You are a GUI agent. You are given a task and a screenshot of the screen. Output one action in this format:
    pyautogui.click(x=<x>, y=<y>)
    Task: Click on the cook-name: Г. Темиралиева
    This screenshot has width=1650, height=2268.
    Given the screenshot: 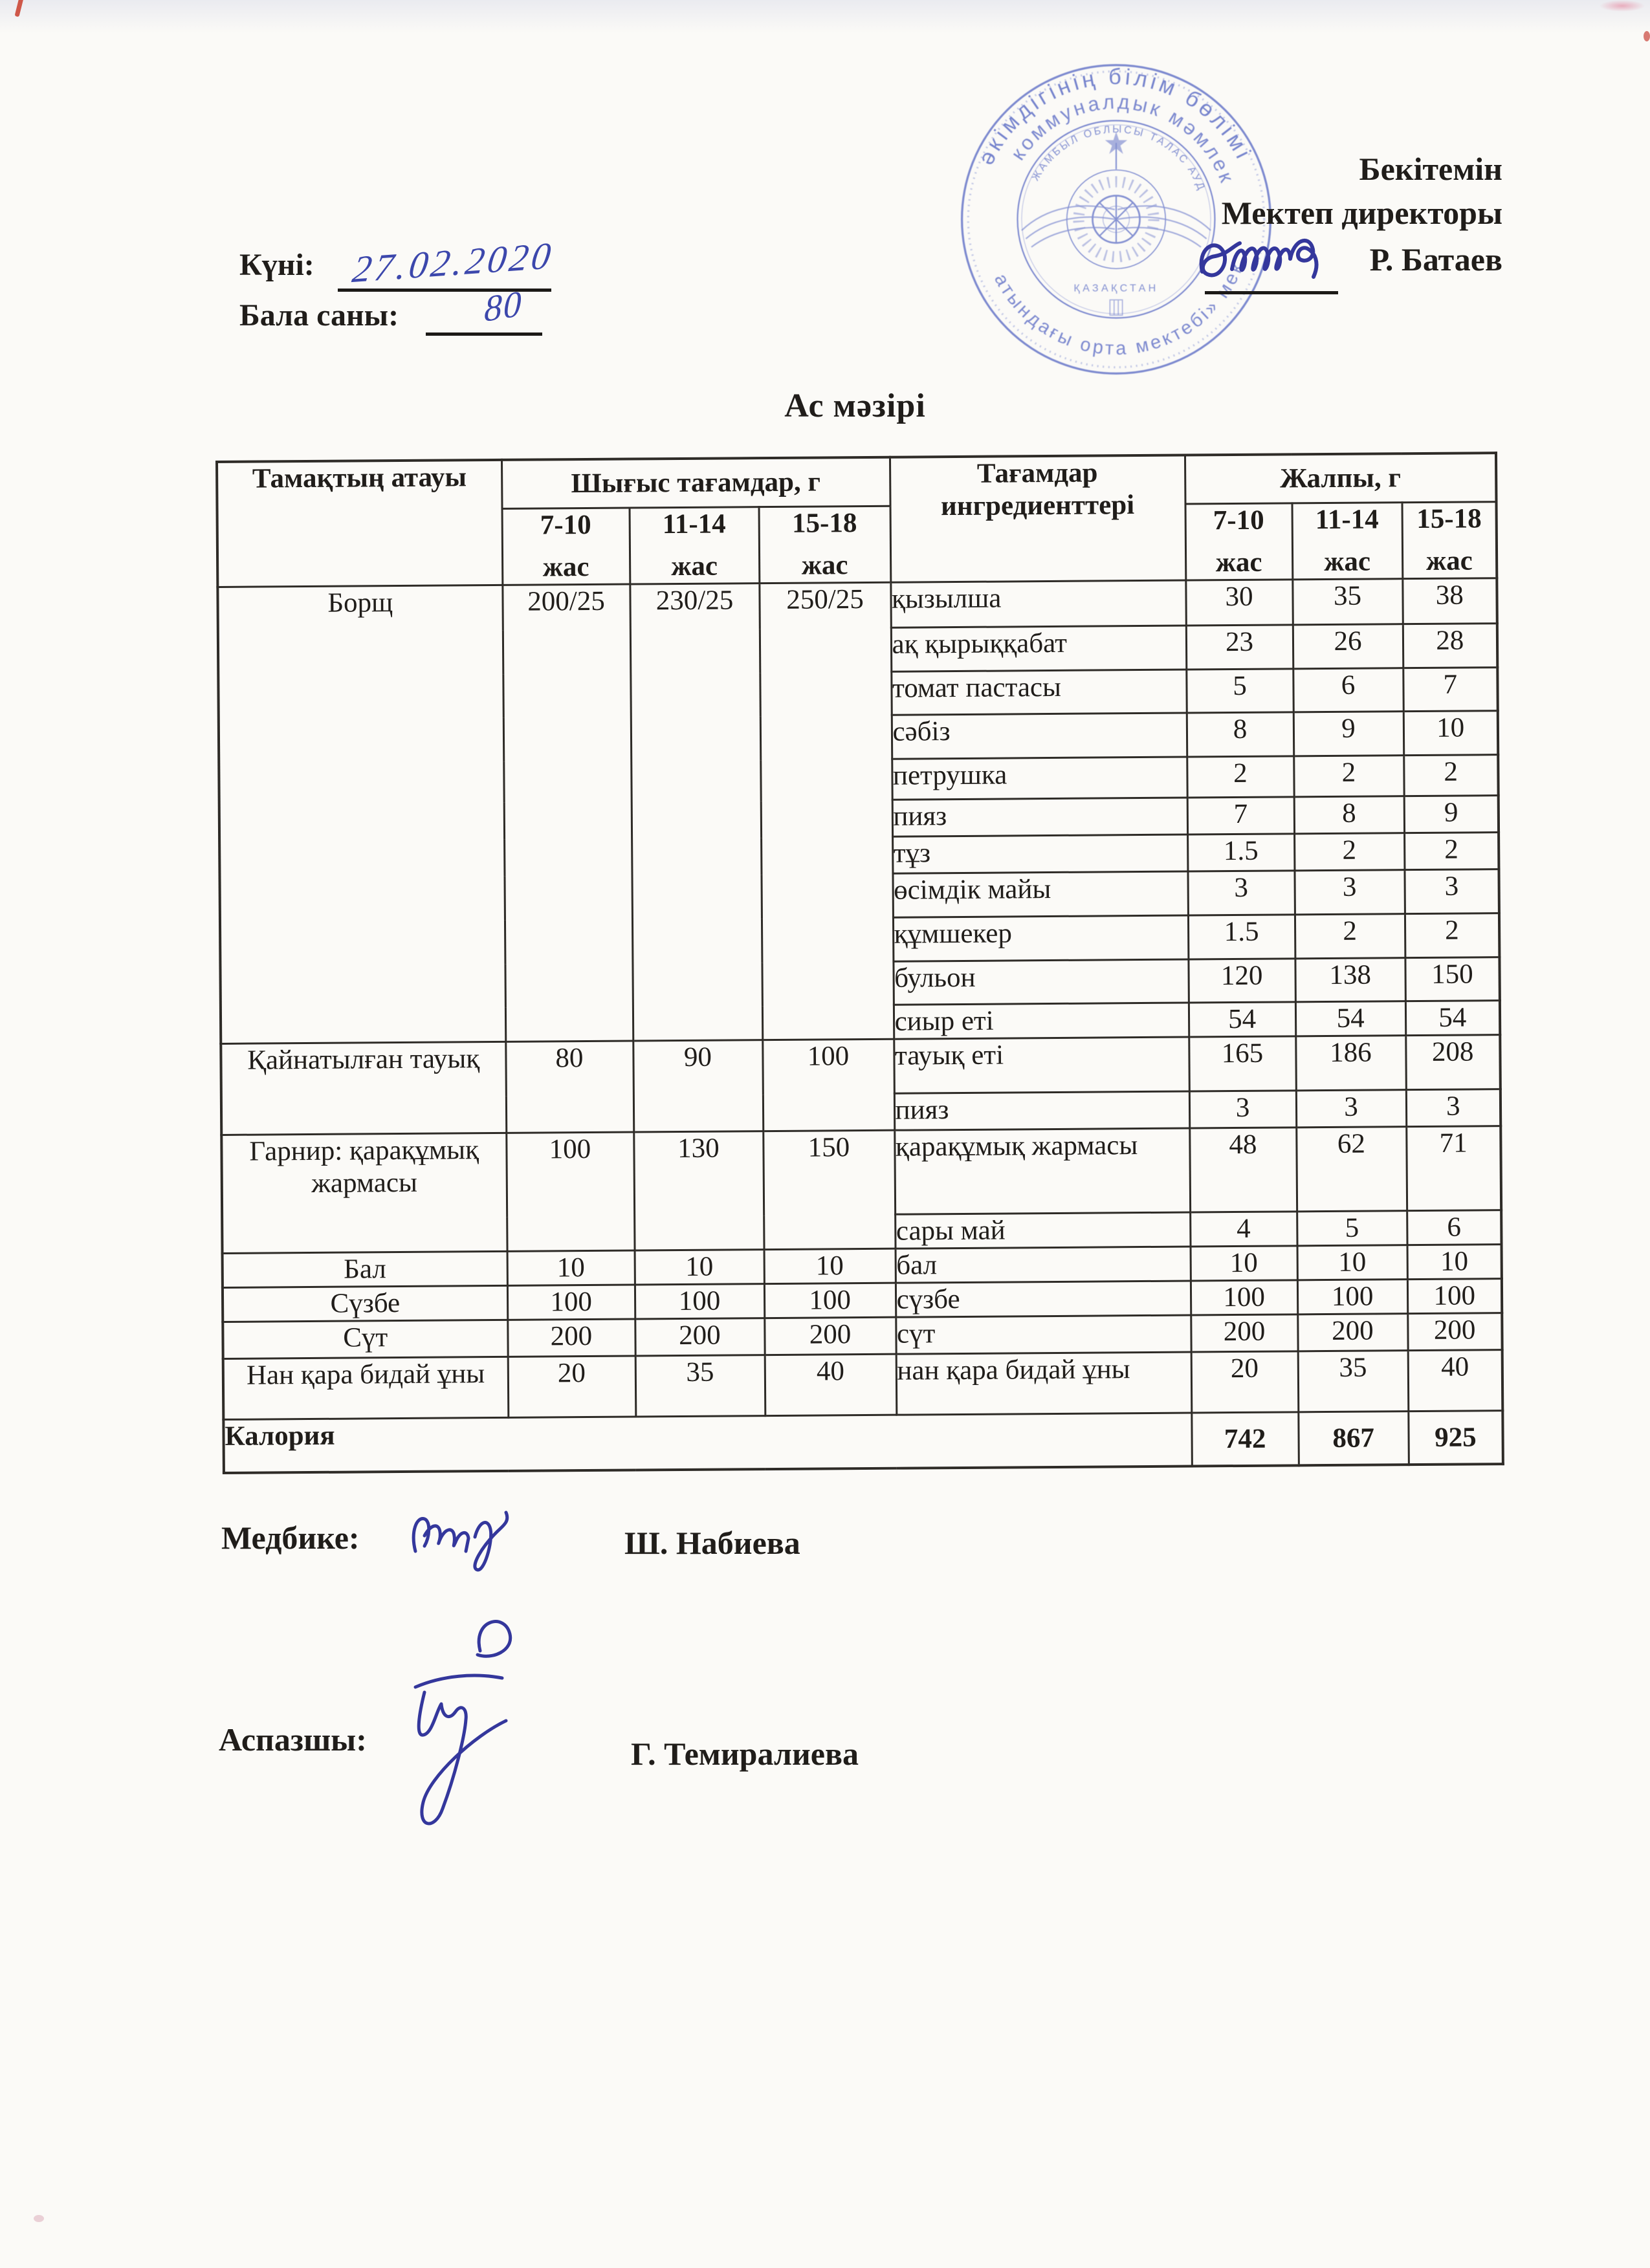 What is the action you would take?
    pyautogui.click(x=745, y=1754)
    